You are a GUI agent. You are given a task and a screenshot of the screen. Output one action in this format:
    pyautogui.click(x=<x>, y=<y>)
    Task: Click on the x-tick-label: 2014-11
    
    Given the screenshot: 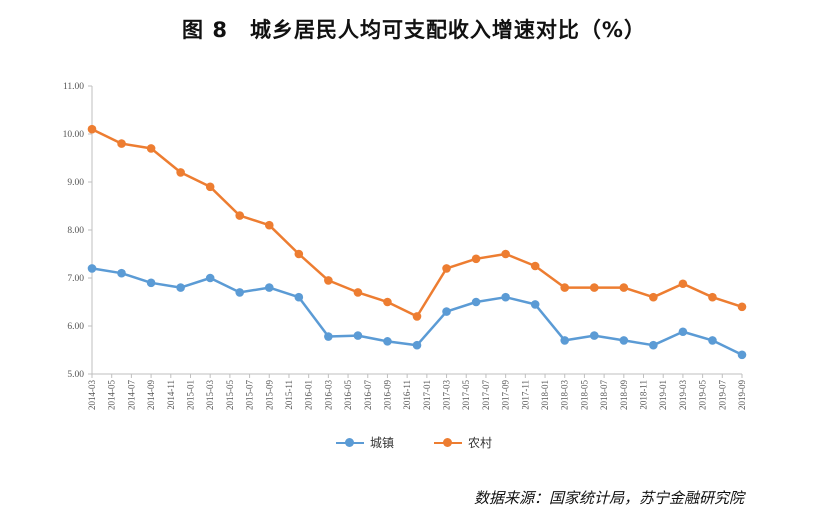 What is the action you would take?
    pyautogui.click(x=171, y=395)
    